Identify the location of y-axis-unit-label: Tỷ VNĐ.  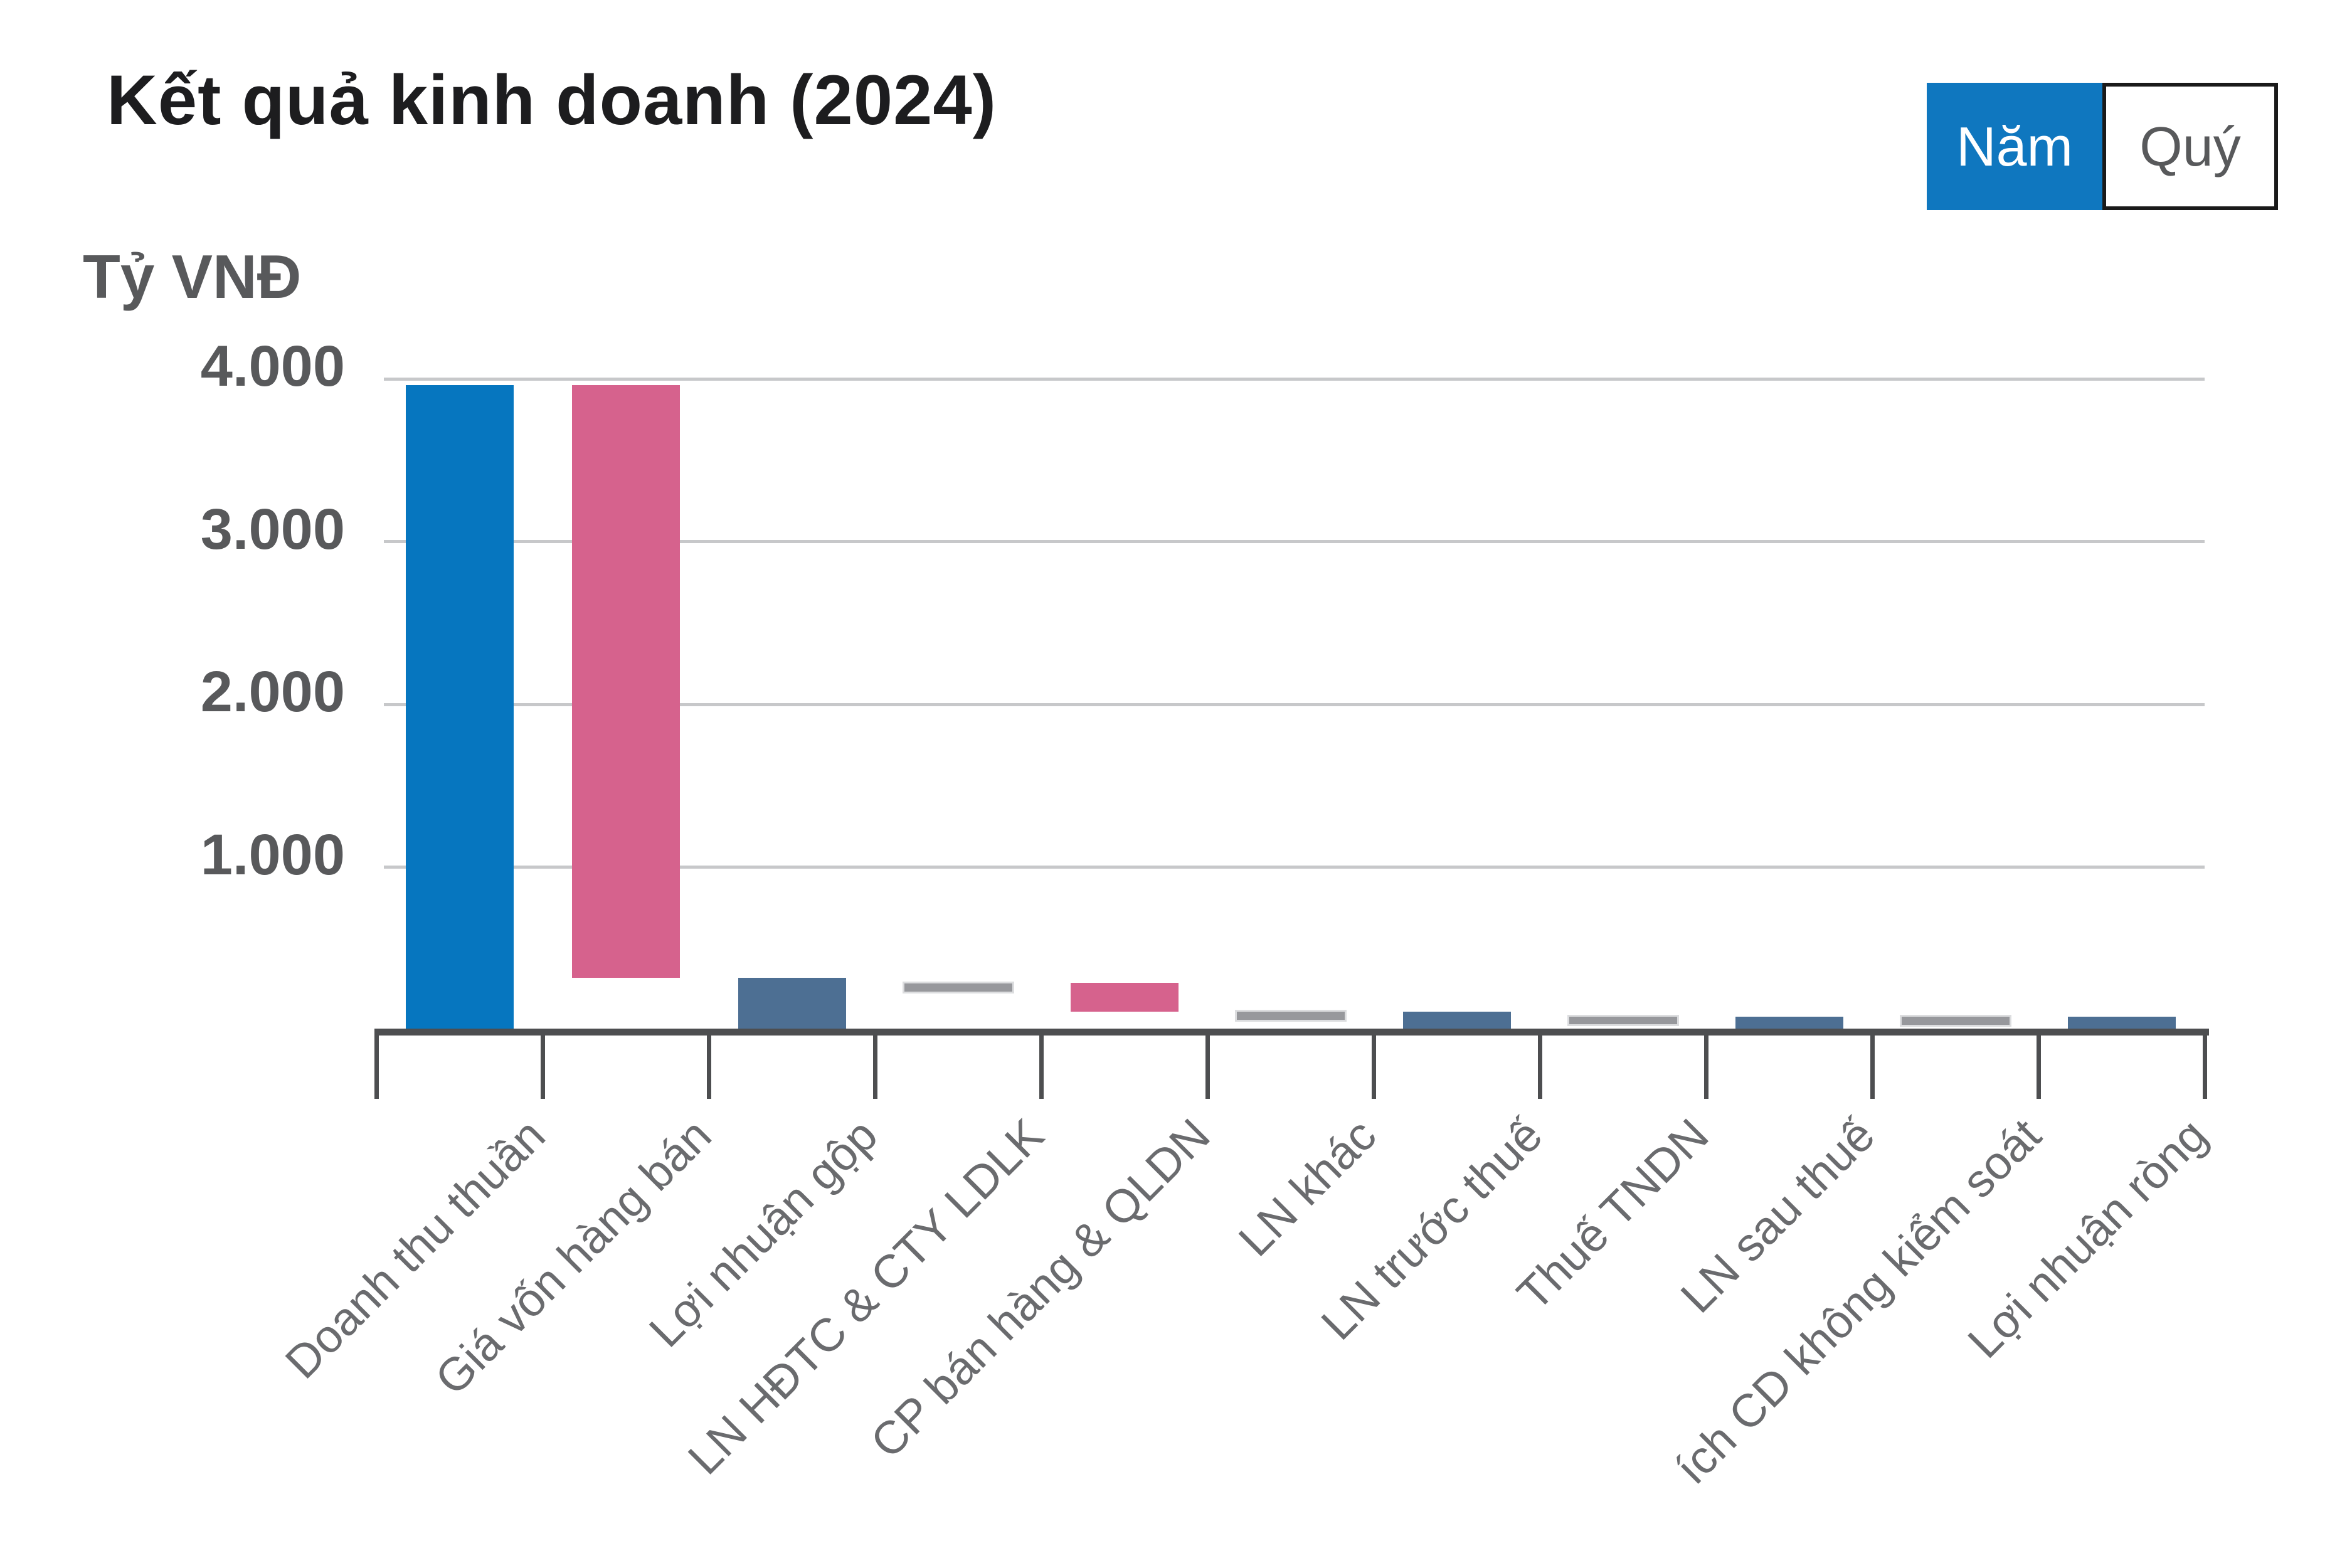
(192, 276).